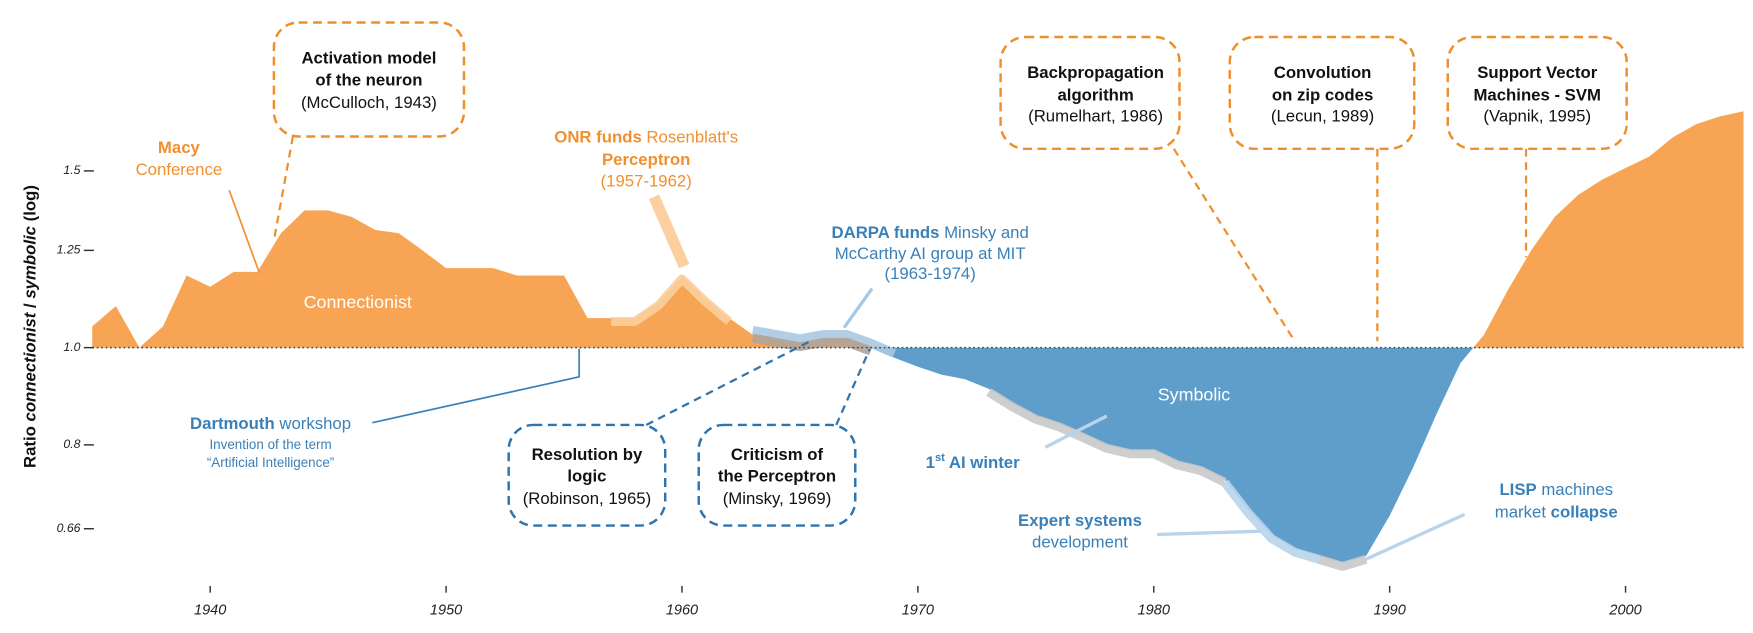 The image size is (1753, 633). I want to click on annotation-part: Perceptron, so click(646, 160).